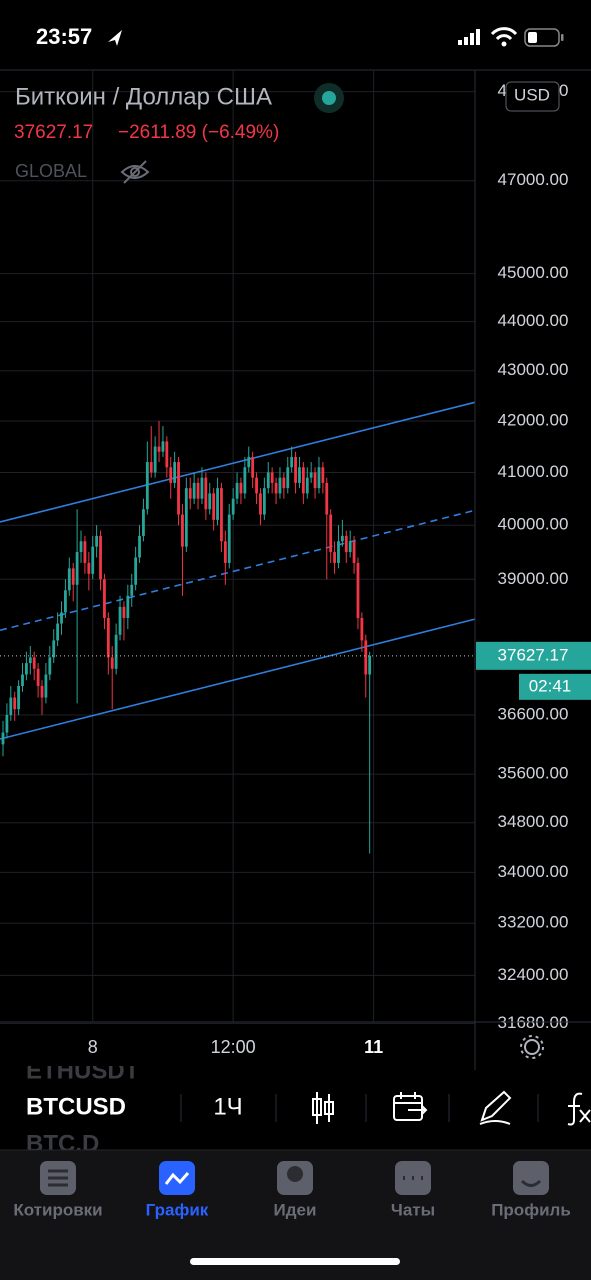 Image resolution: width=591 pixels, height=1280 pixels. Describe the element at coordinates (533, 922) in the screenshot. I see `y-tick-label: 33200.00` at that location.